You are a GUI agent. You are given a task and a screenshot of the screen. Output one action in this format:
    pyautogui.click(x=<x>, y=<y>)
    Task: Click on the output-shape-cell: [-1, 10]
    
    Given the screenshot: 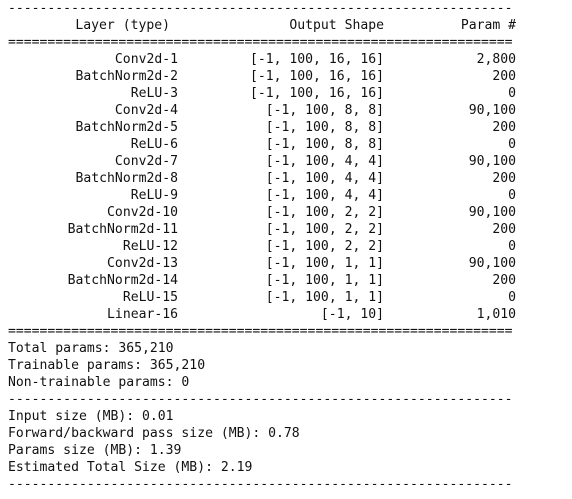 What is the action you would take?
    pyautogui.click(x=352, y=314)
    